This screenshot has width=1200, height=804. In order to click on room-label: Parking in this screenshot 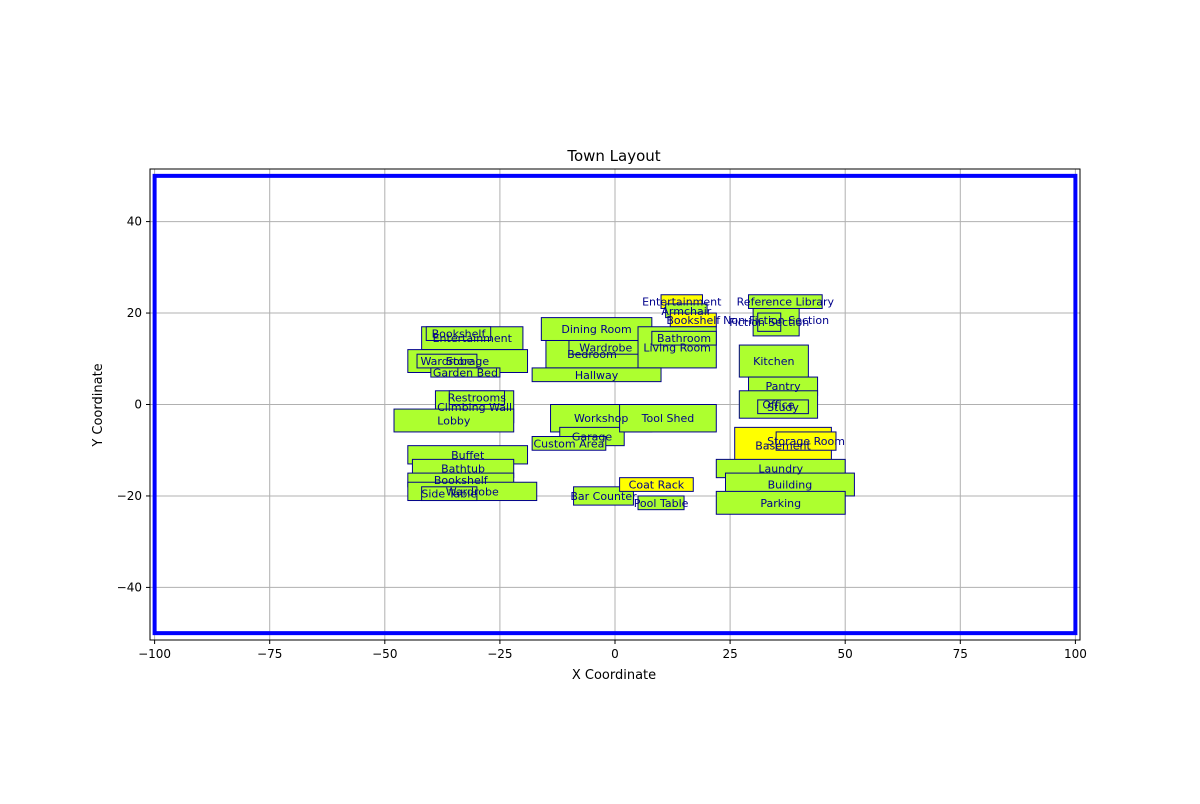, I will do `click(780, 503)`.